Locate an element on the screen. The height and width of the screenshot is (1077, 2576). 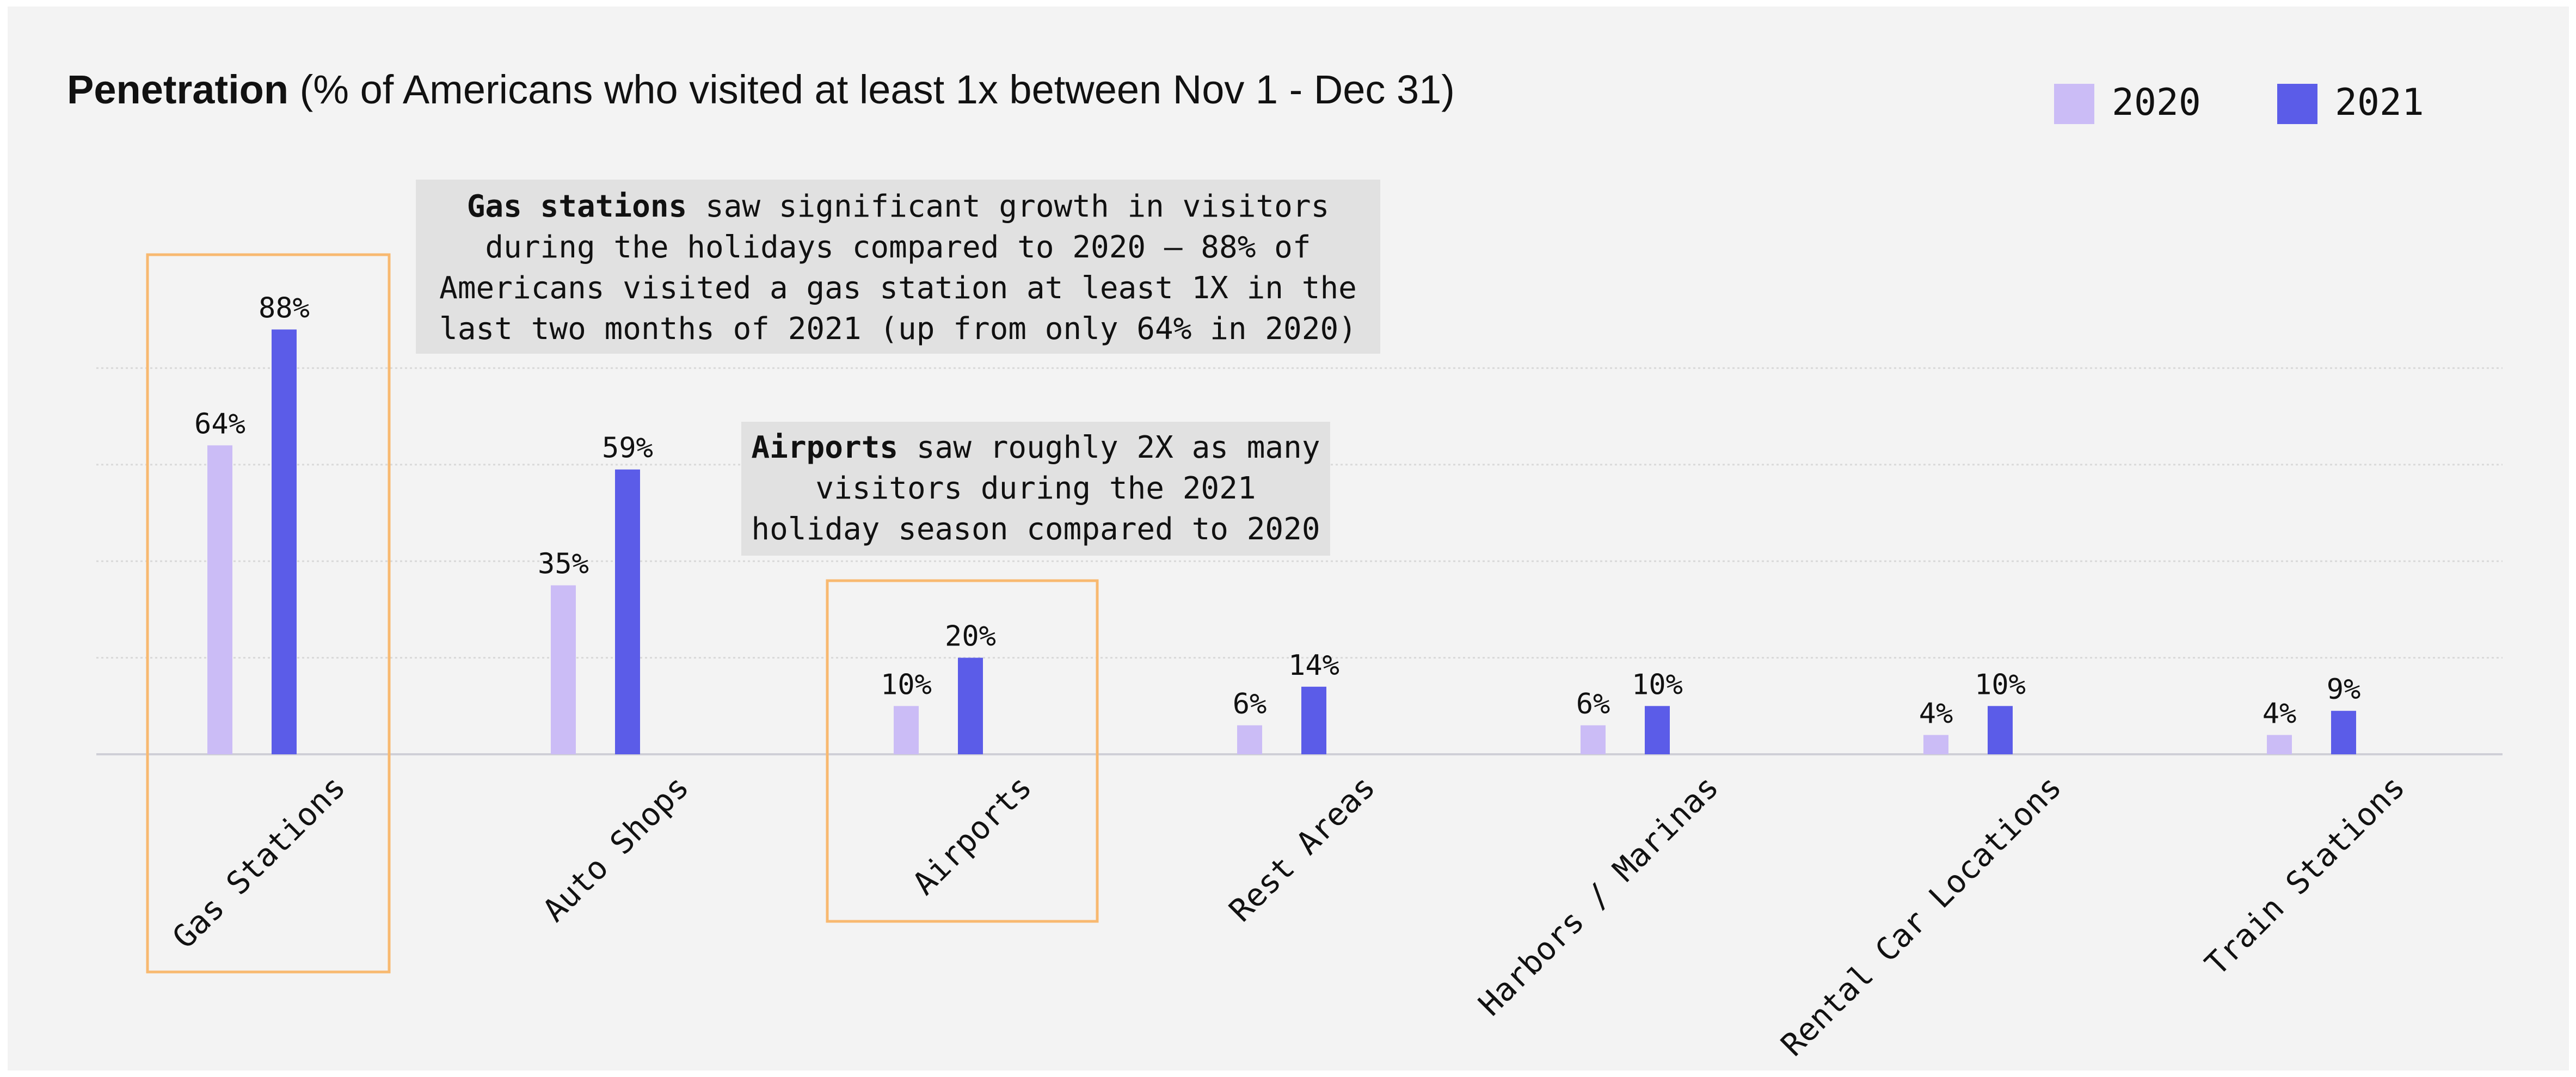
value-label: 9% is located at coordinates (2344, 689).